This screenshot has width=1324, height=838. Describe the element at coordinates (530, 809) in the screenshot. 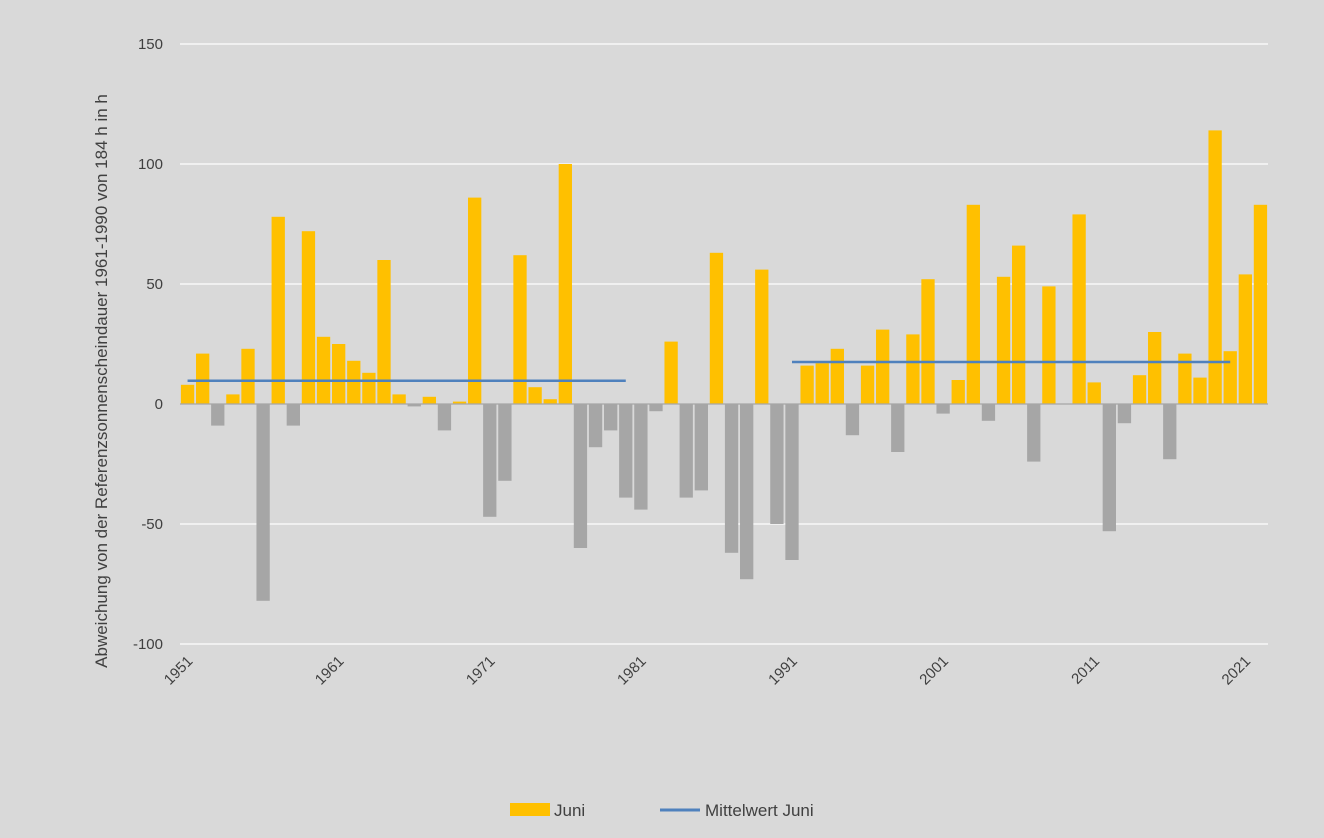

I see `legend-swatch-juni` at that location.